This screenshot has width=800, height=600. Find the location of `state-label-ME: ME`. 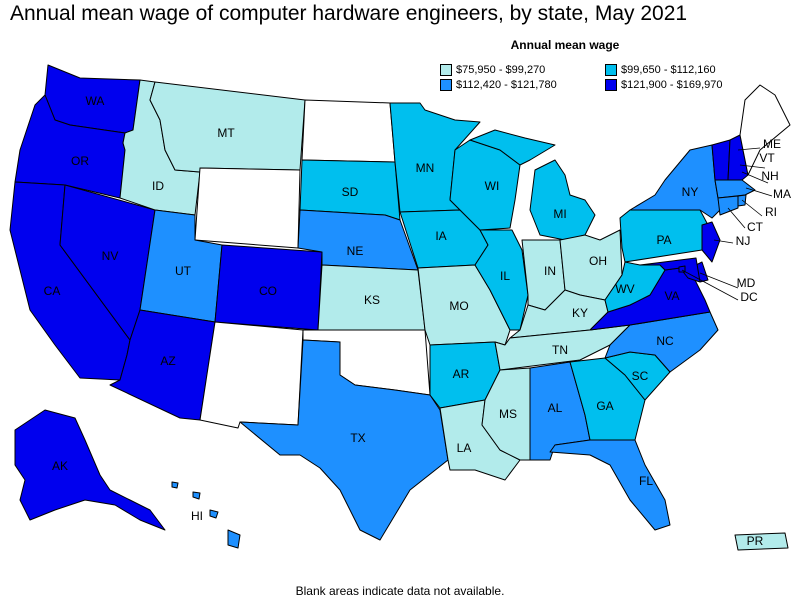

state-label-ME: ME is located at coordinates (772, 144).